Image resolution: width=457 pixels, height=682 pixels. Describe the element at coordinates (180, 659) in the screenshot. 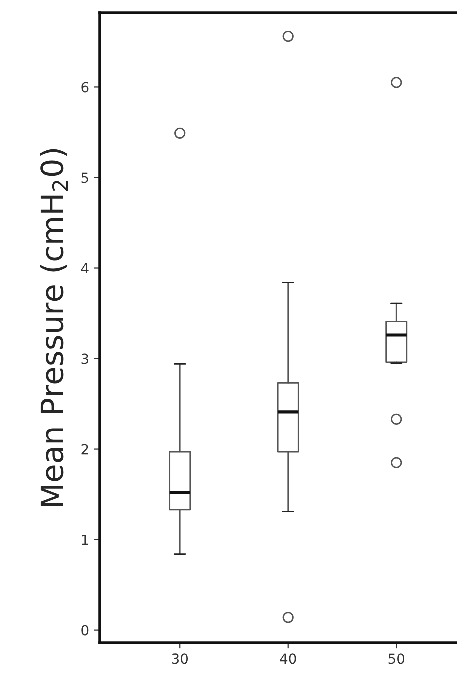

I see `x-tick-label: 30` at that location.